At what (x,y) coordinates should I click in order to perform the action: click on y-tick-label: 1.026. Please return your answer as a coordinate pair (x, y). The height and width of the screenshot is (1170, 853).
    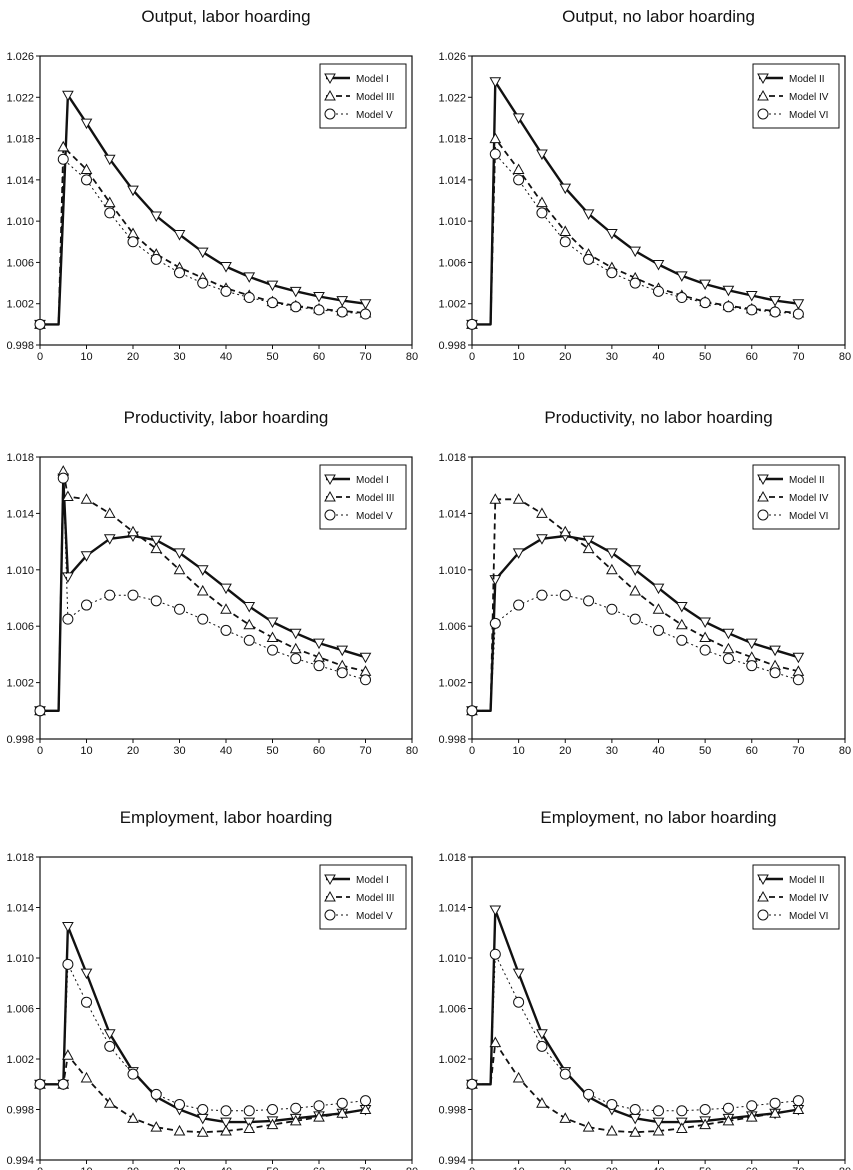
    Looking at the image, I should click on (20, 57).